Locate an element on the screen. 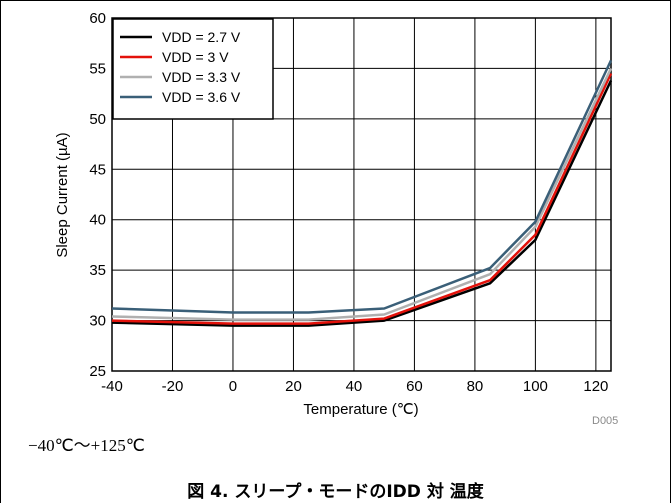 The height and width of the screenshot is (503, 671). y-tick-label: 55 is located at coordinates (97, 68).